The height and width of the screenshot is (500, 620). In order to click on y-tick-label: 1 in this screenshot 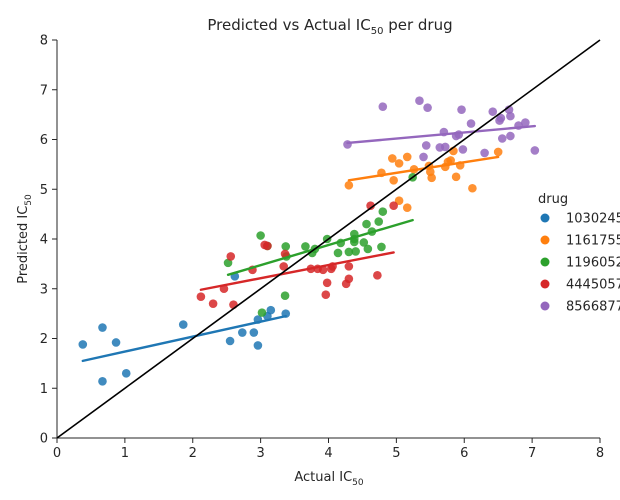, I will do `click(44, 389)`.